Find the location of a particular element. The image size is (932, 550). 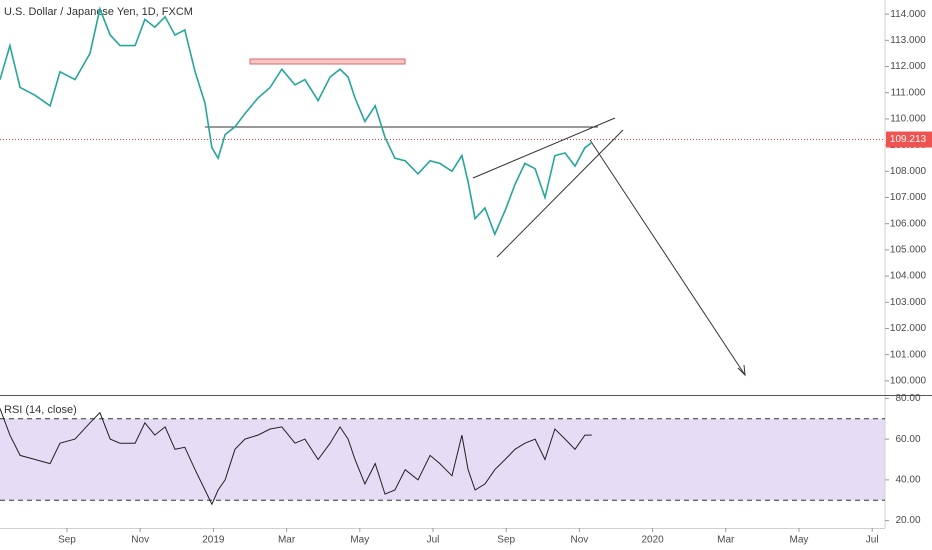

y-tick-label: 107.000 is located at coordinates (908, 197).